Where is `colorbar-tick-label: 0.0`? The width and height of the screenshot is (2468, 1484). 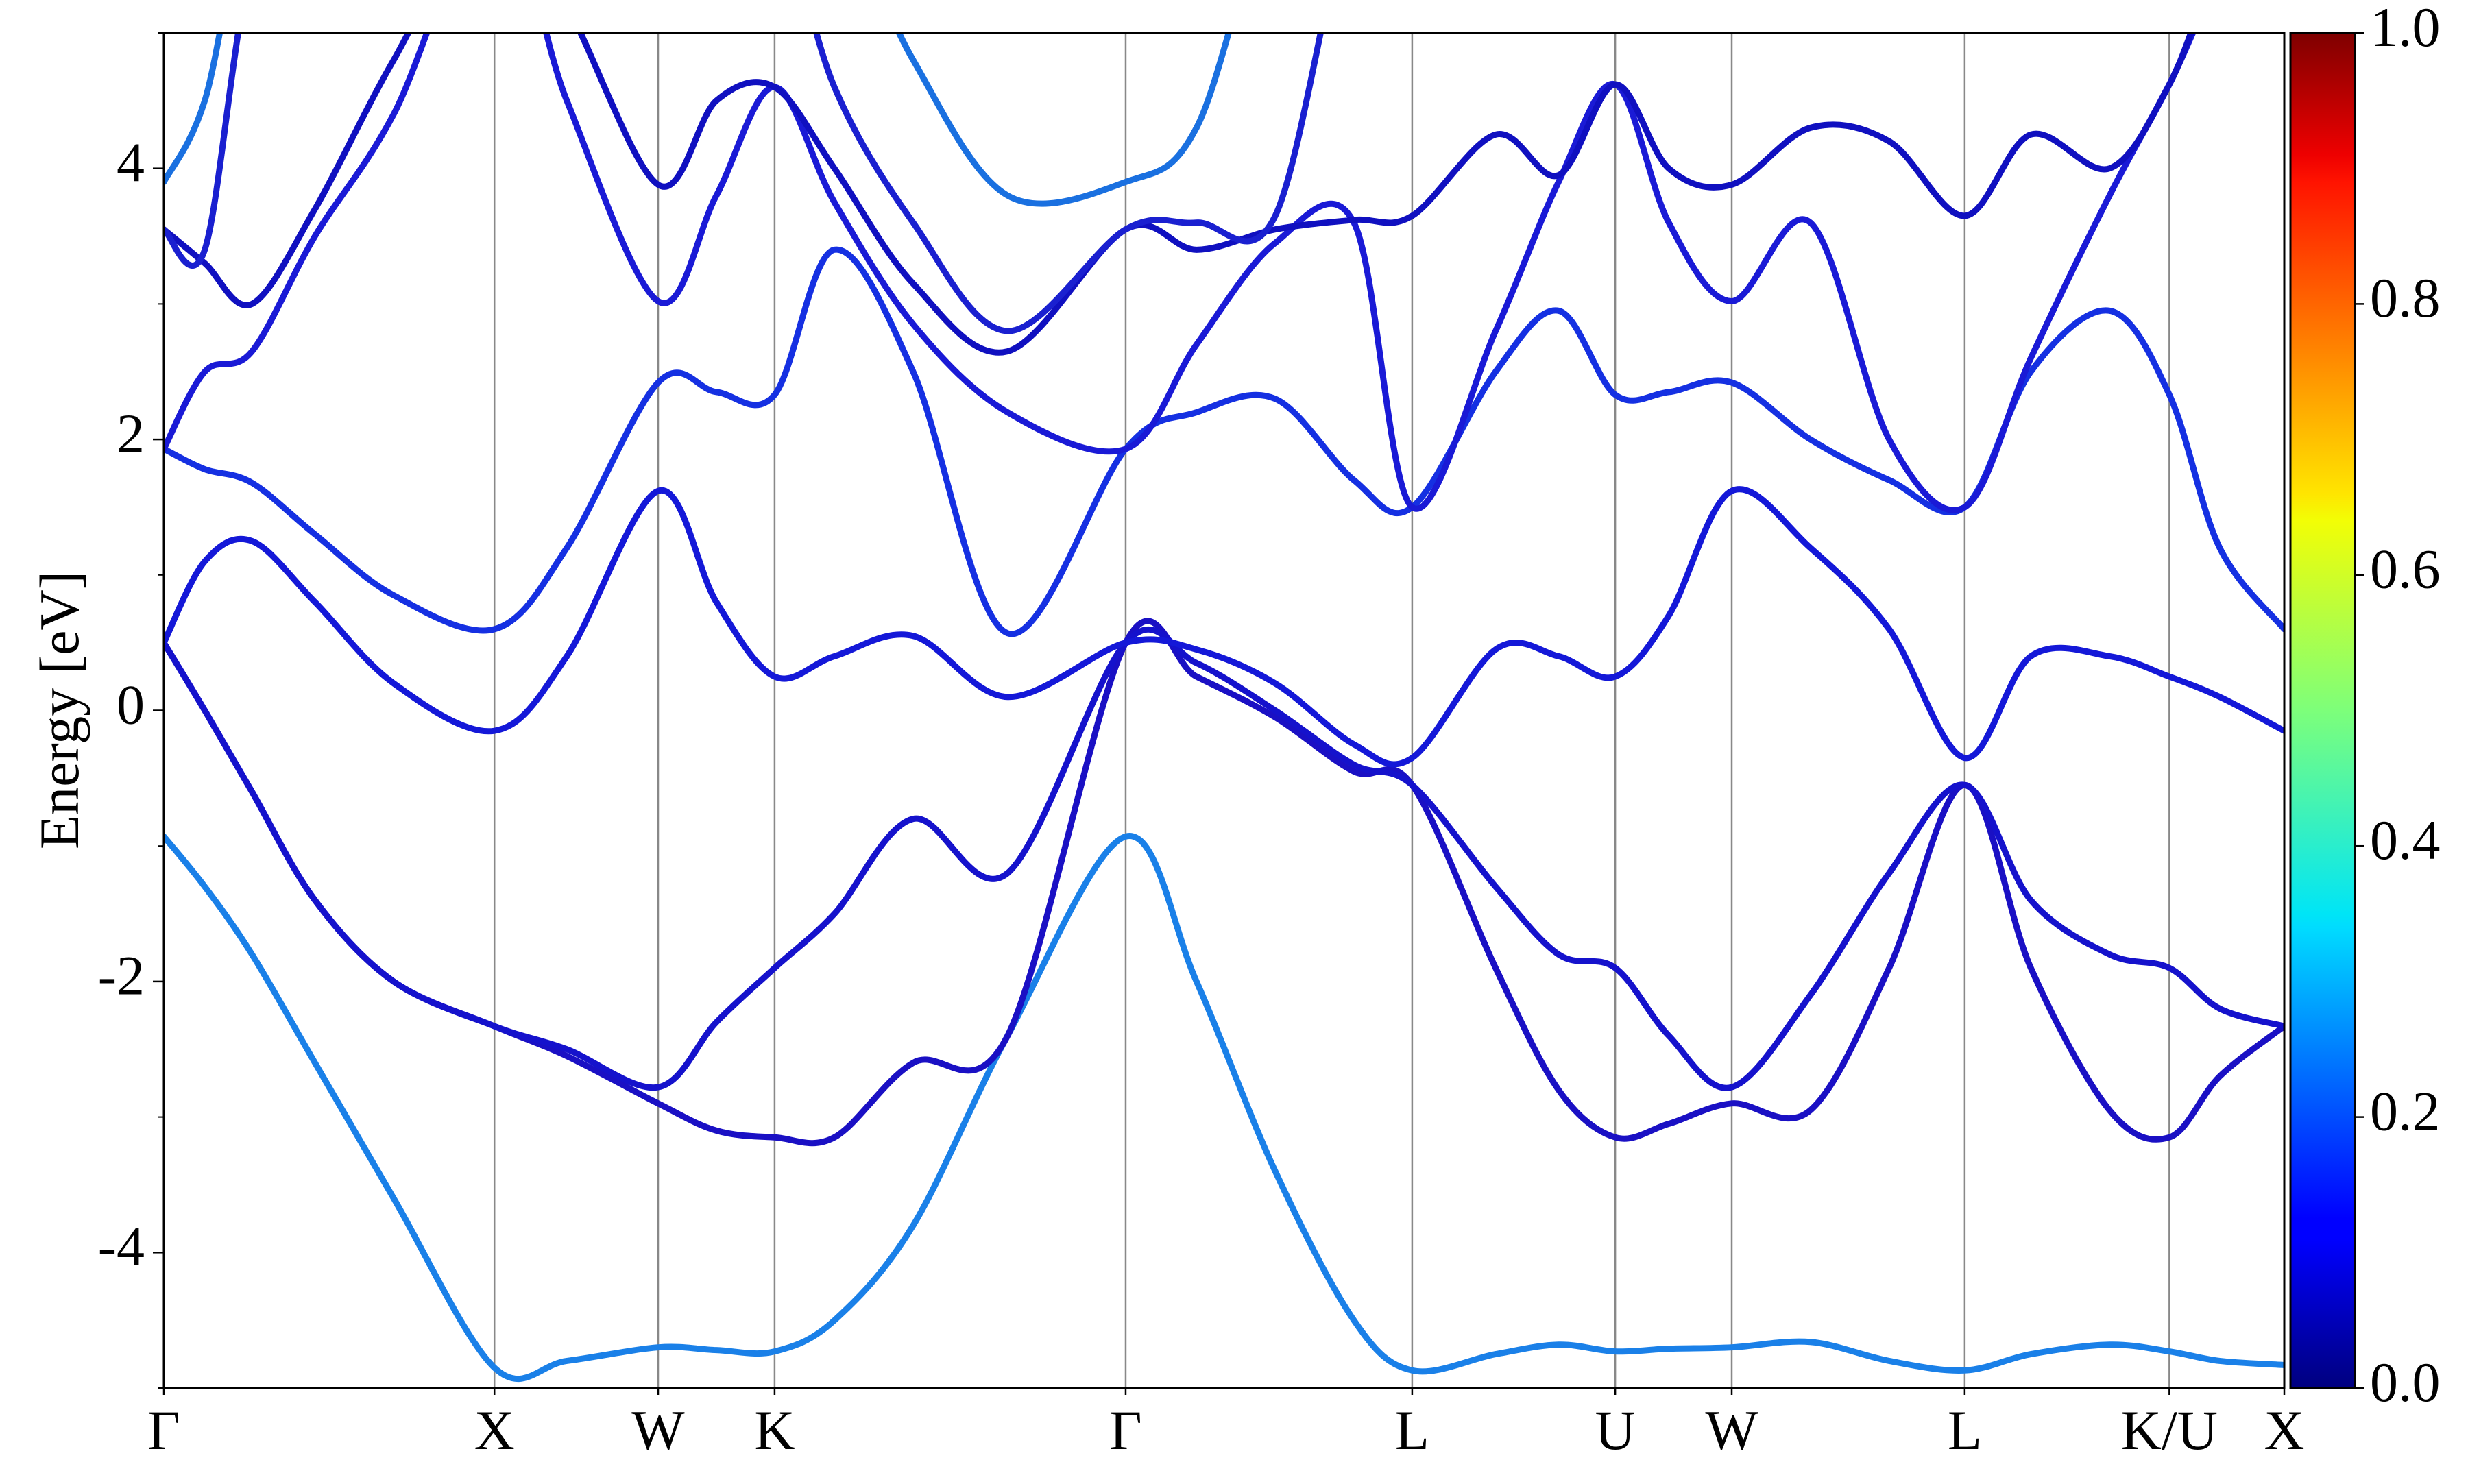
colorbar-tick-label: 0.0 is located at coordinates (2406, 1382).